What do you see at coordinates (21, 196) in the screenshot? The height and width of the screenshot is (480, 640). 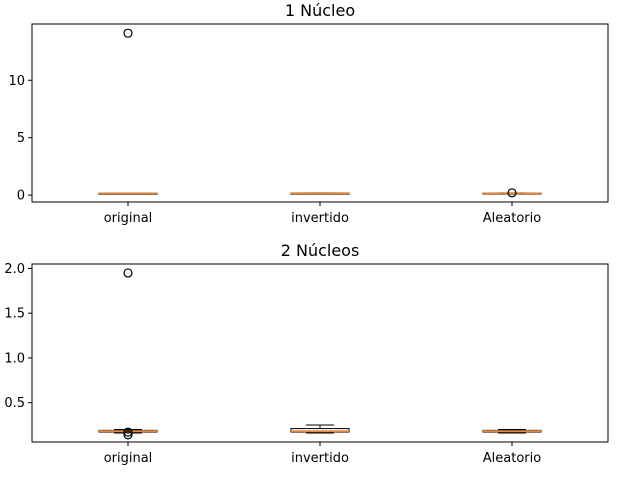 I see `y-tick-label: 0` at bounding box center [21, 196].